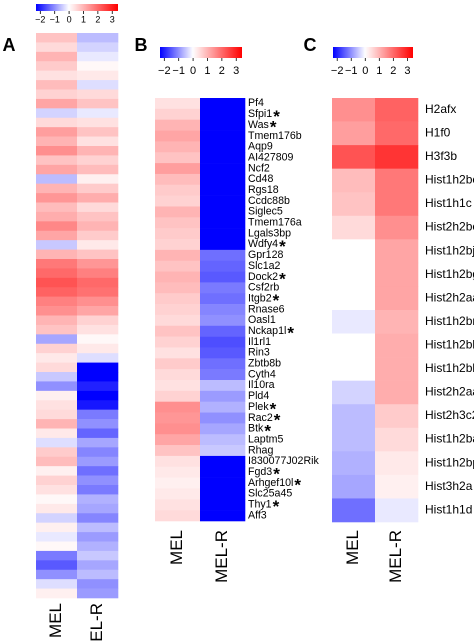  I want to click on colorbar, so click(373, 52).